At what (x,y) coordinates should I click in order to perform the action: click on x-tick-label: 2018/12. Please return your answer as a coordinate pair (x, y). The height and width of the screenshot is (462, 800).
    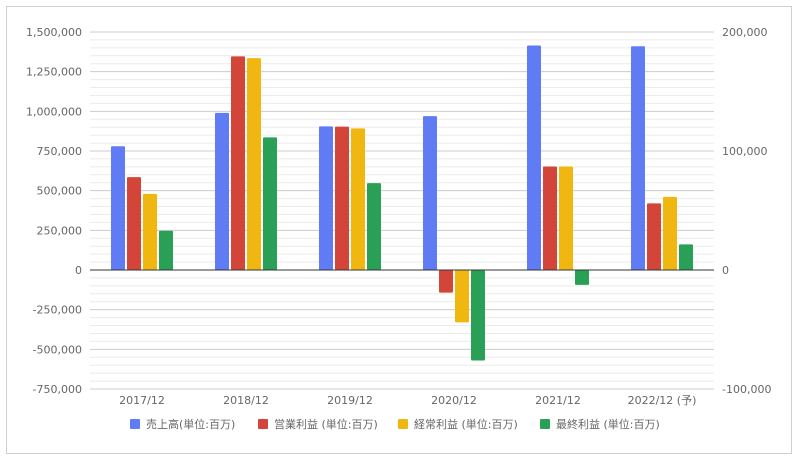
    Looking at the image, I should click on (246, 400).